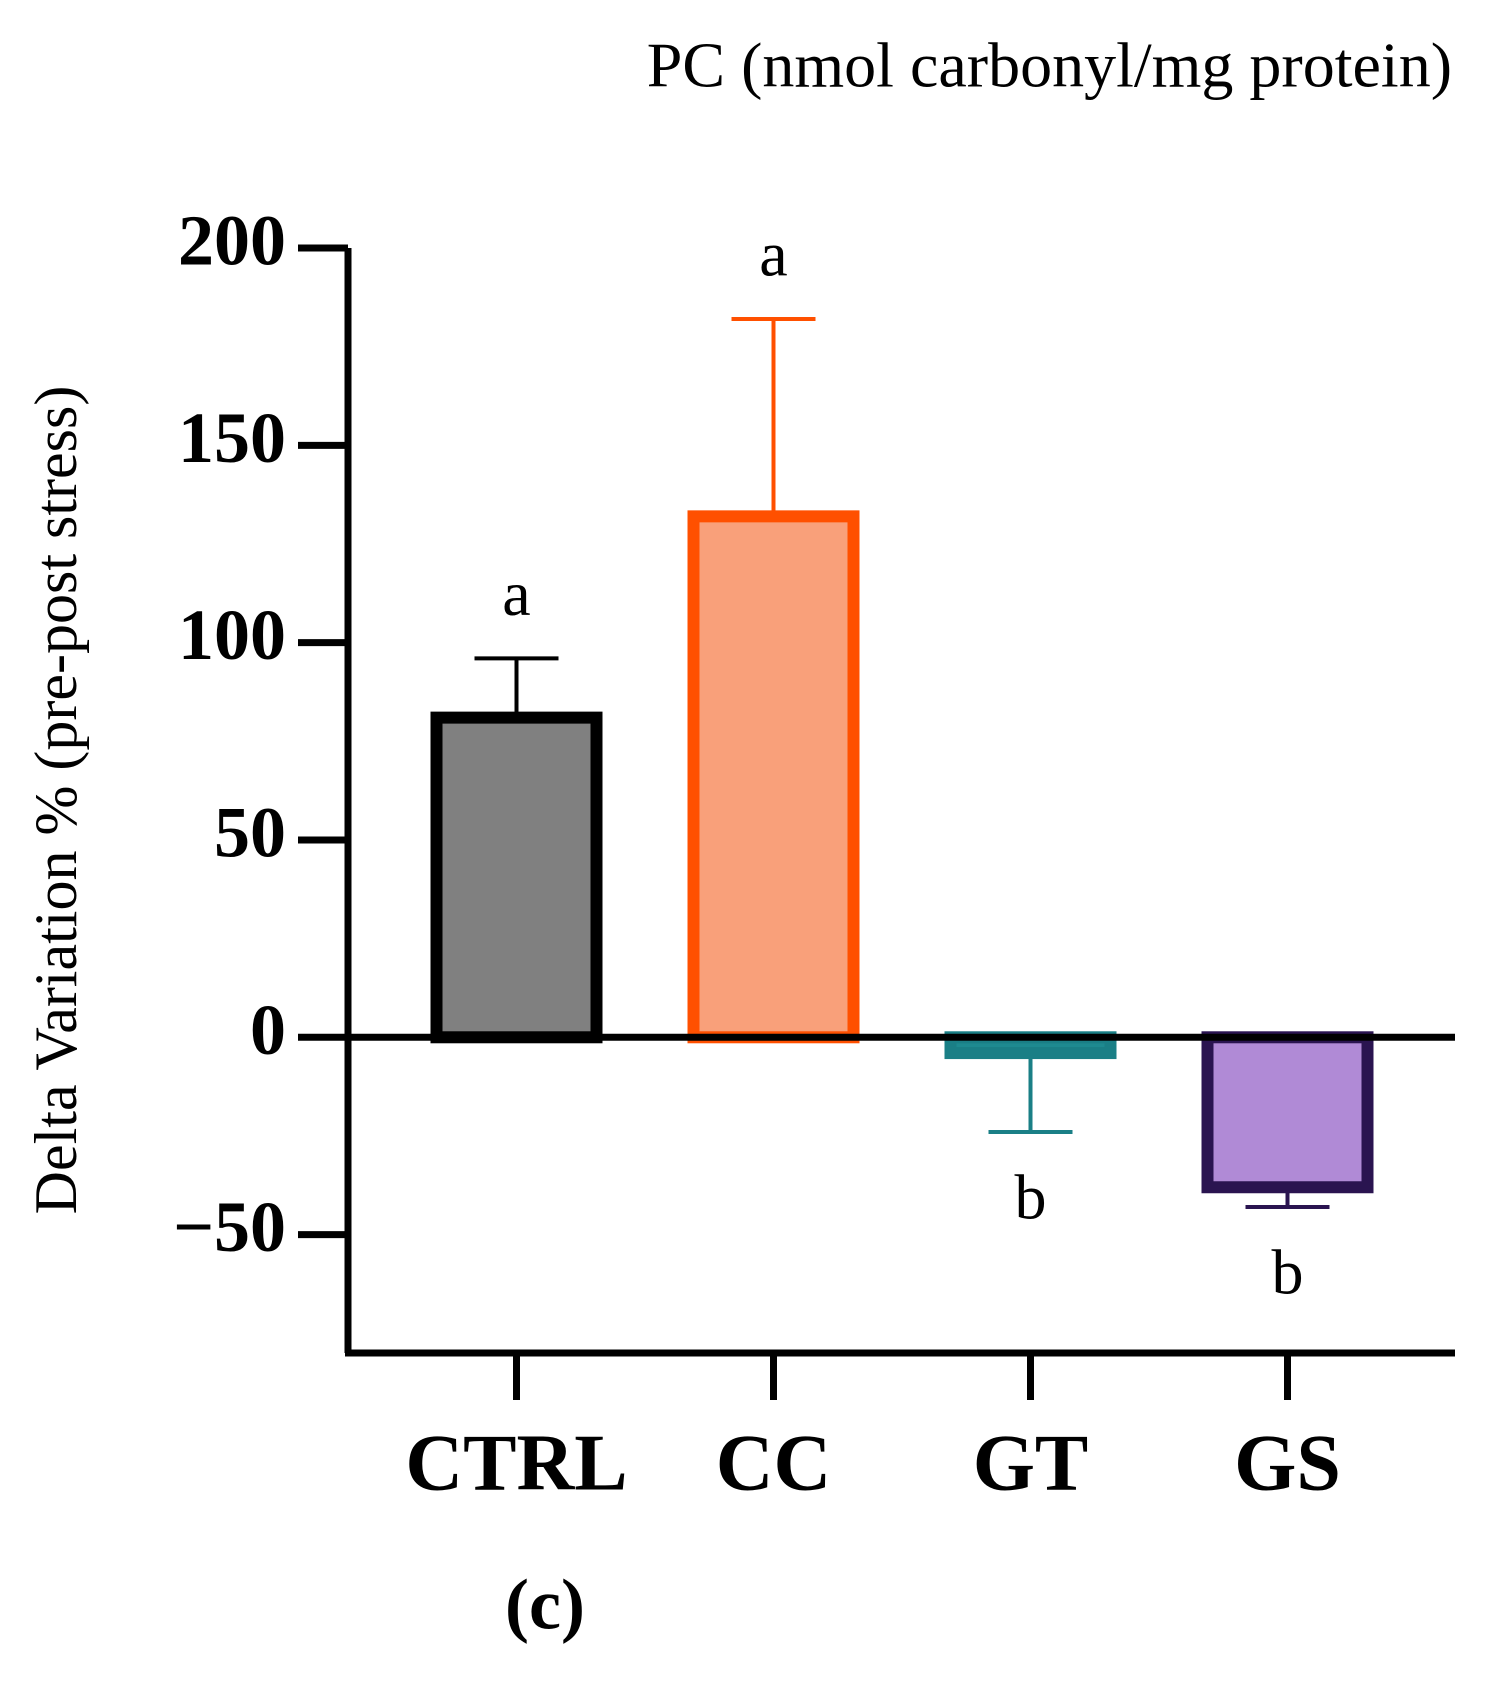  What do you see at coordinates (545, 1605) in the screenshot?
I see `panel-label: (c)` at bounding box center [545, 1605].